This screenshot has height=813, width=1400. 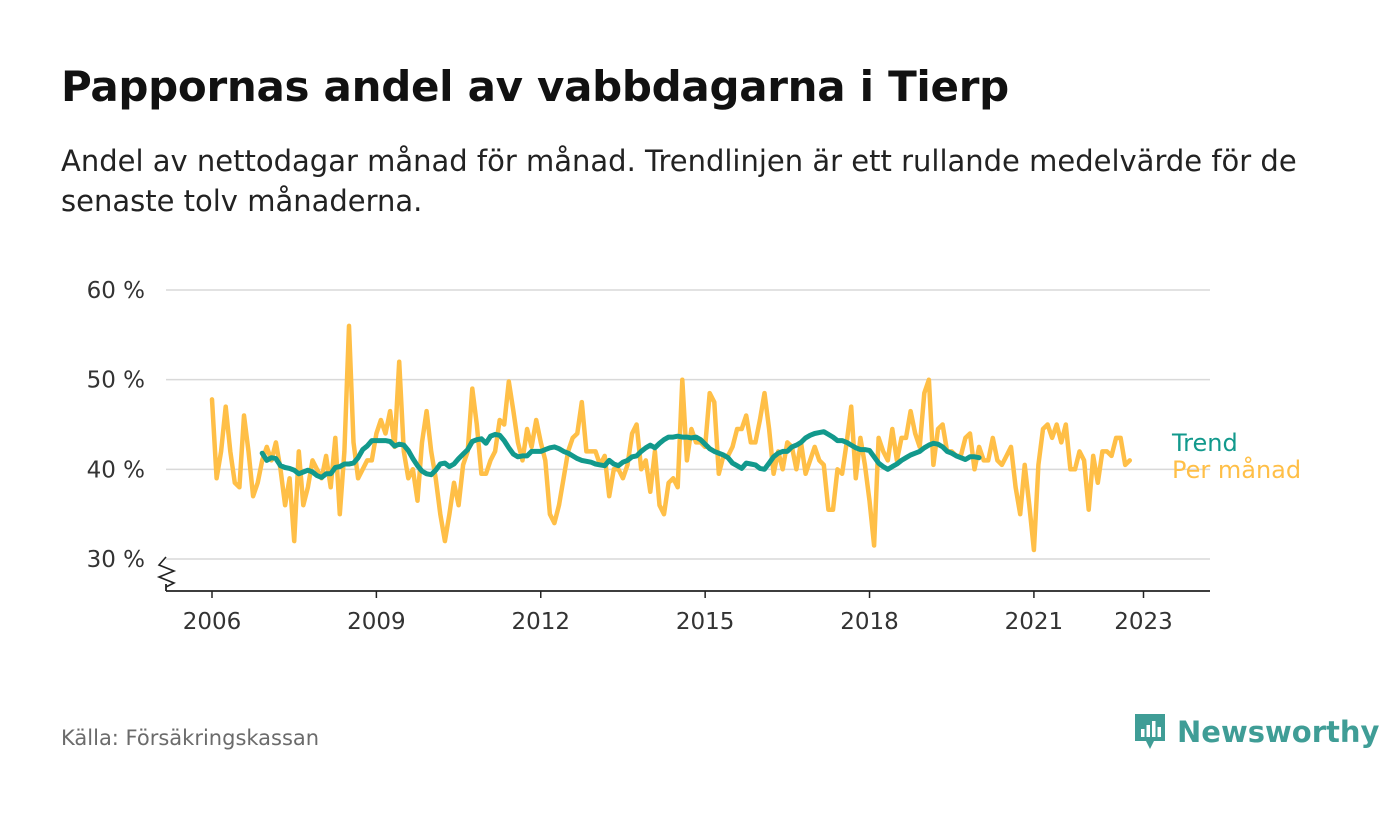 What do you see at coordinates (376, 622) in the screenshot?
I see `x-tick-label: 2009` at bounding box center [376, 622].